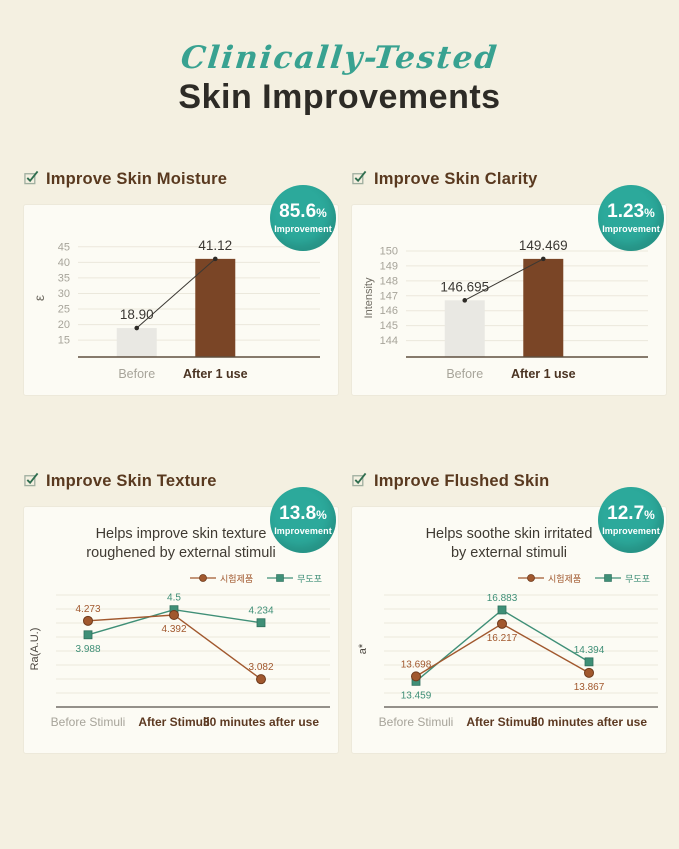 This screenshot has height=849, width=679. I want to click on panel-heading: Improve Skin Moisture, so click(181, 179).